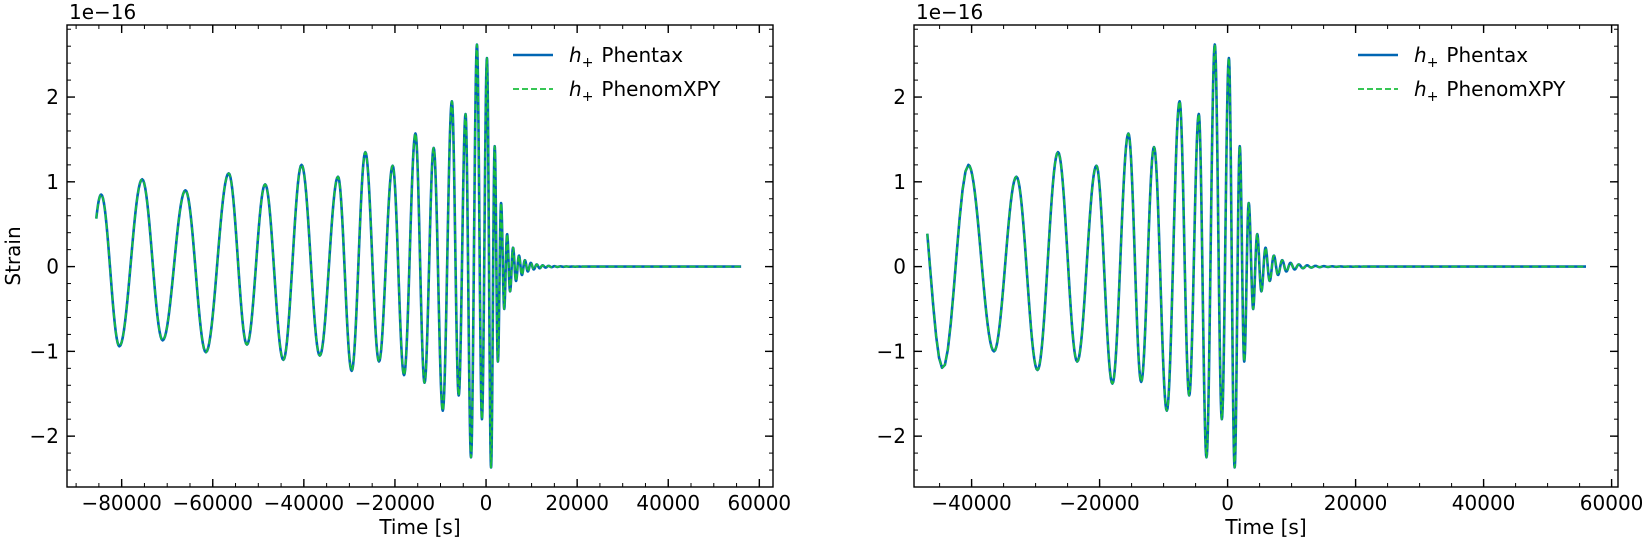 Image resolution: width=1651 pixels, height=546 pixels. Describe the element at coordinates (213, 503) in the screenshot. I see `x-tick-label: −60000` at that location.